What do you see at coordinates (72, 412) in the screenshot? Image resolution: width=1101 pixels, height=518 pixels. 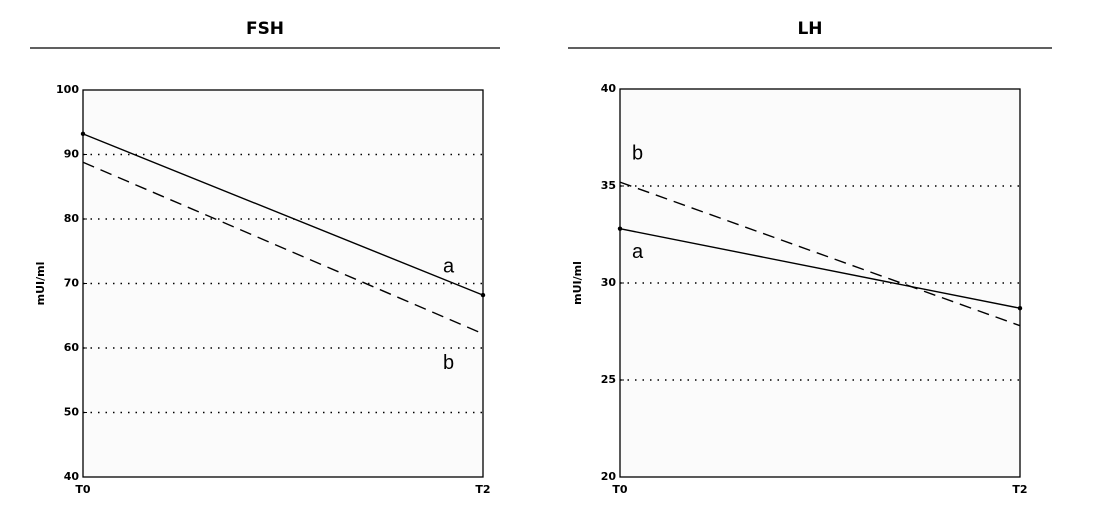 I see `y-tick-label: 50` at bounding box center [72, 412].